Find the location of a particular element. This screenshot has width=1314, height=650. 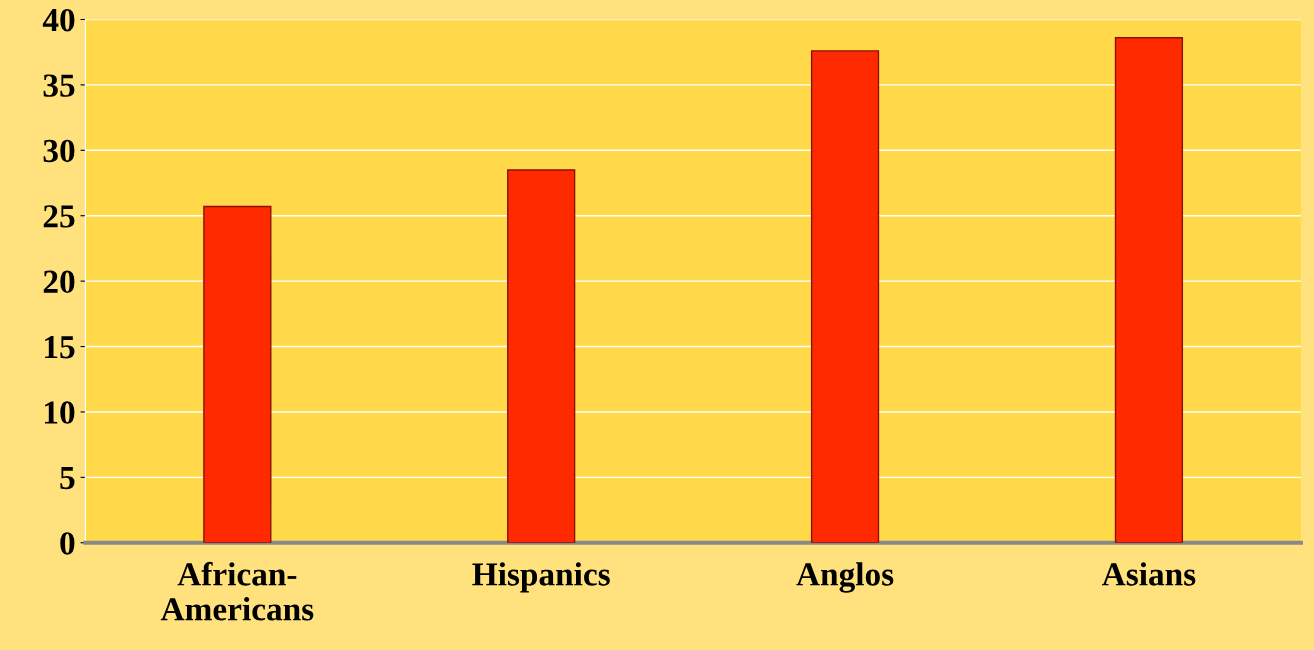

y-tick-label: 20 is located at coordinates (59, 282).